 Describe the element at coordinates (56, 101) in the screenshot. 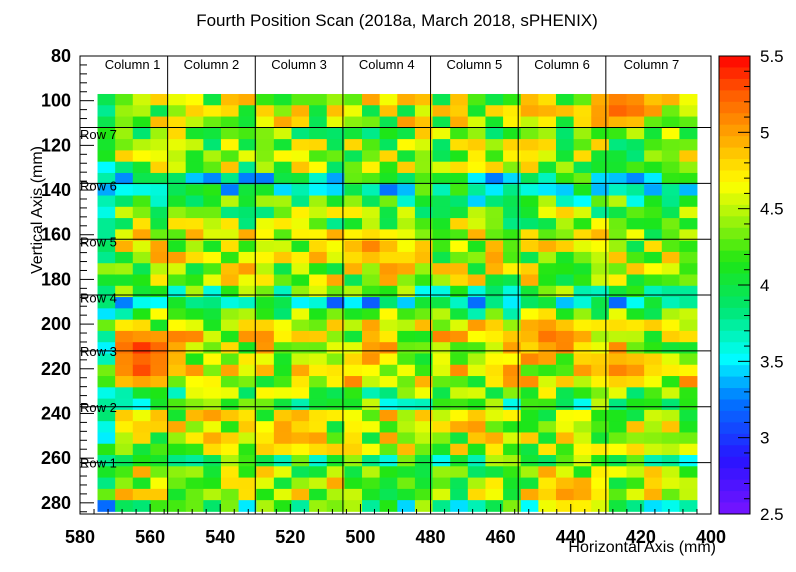

I see `y-tick-label: 100` at that location.